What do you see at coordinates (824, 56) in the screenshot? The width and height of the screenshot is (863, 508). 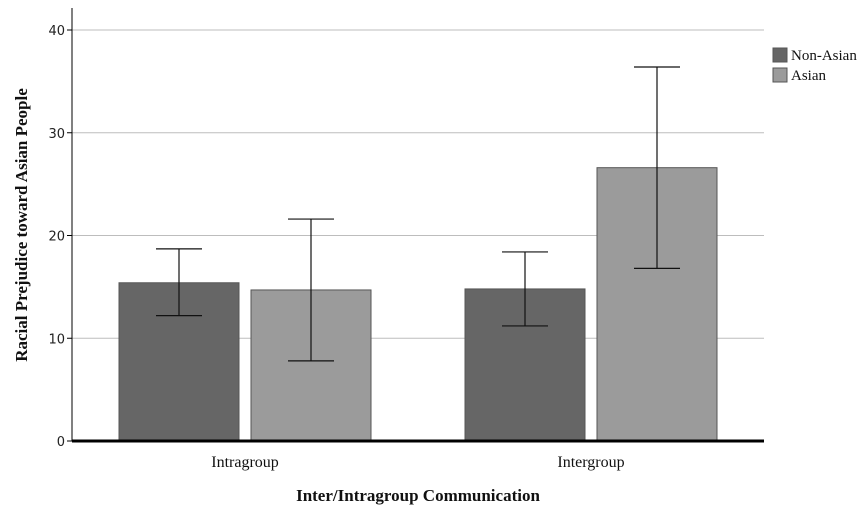 I see `legend-label: Non-Asian` at bounding box center [824, 56].